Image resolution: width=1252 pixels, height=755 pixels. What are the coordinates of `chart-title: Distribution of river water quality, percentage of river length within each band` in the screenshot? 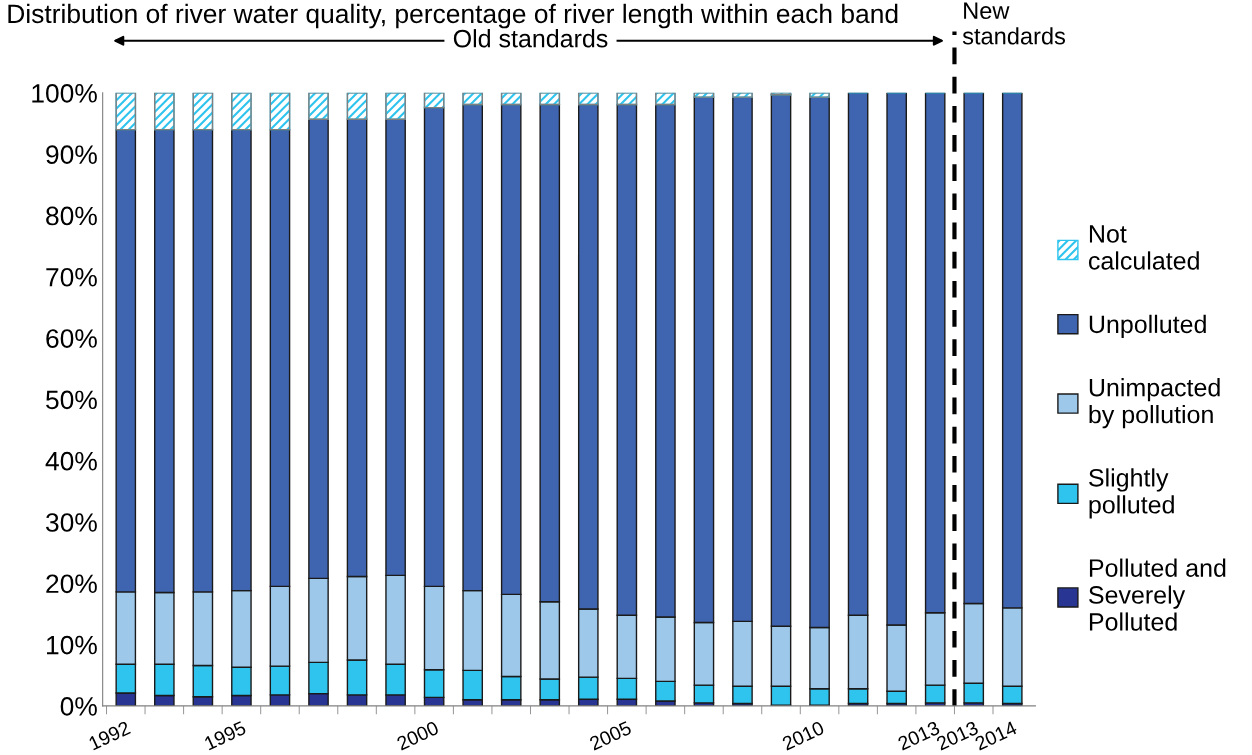 It's located at (453, 16).